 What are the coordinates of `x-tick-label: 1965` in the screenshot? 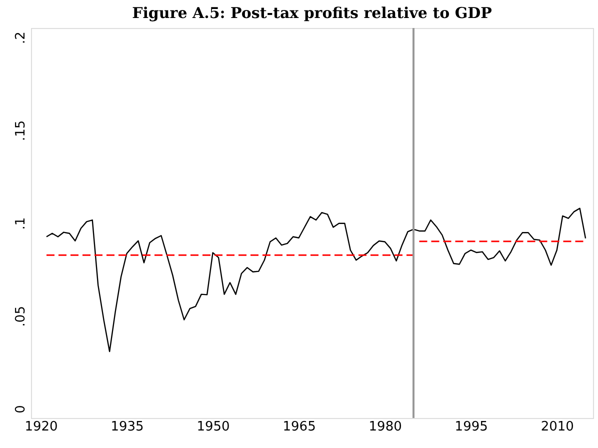 It's located at (299, 427).